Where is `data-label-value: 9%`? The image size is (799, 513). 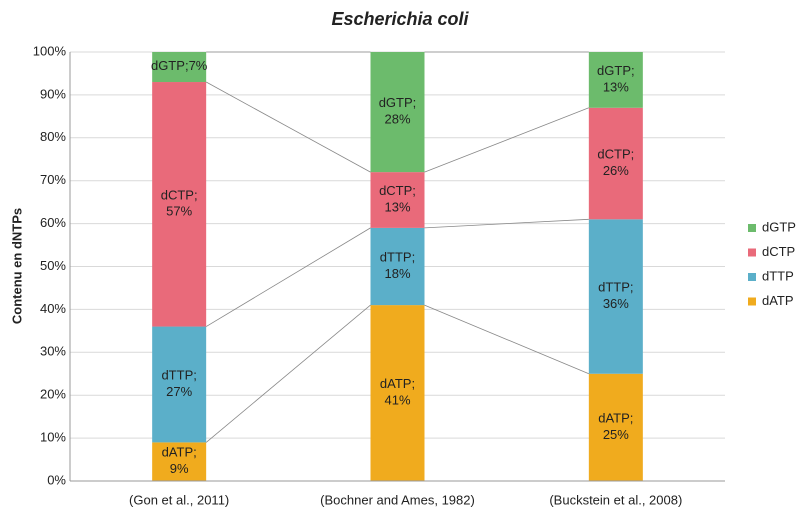 data-label-value: 9% is located at coordinates (179, 468).